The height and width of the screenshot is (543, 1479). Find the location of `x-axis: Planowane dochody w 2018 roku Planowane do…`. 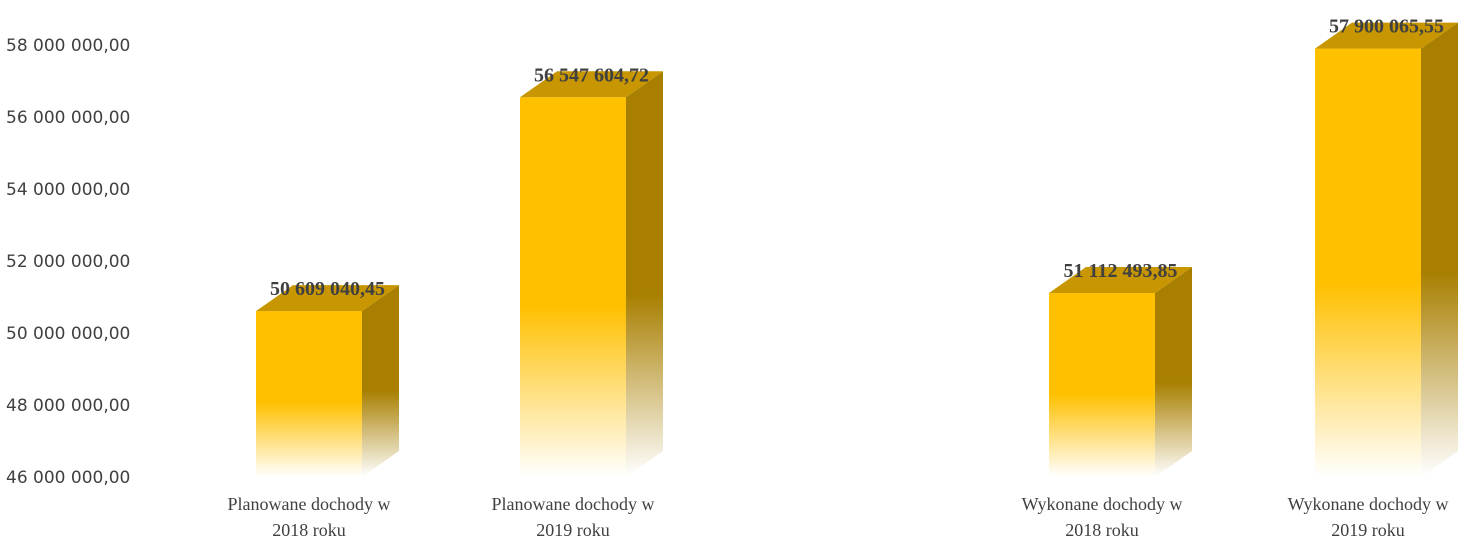

x-axis: Planowane dochody w 2018 roku Planowane do… is located at coordinates (838, 517).